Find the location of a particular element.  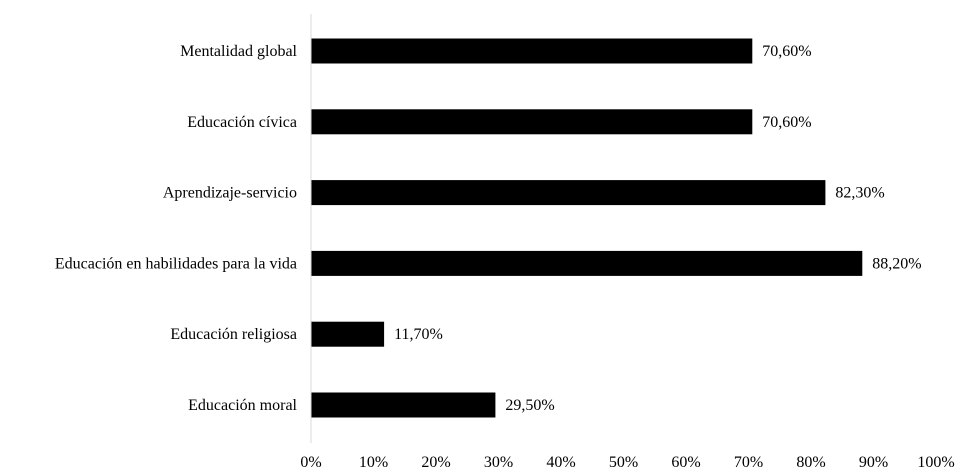

value-label: 29,50% is located at coordinates (529, 405).